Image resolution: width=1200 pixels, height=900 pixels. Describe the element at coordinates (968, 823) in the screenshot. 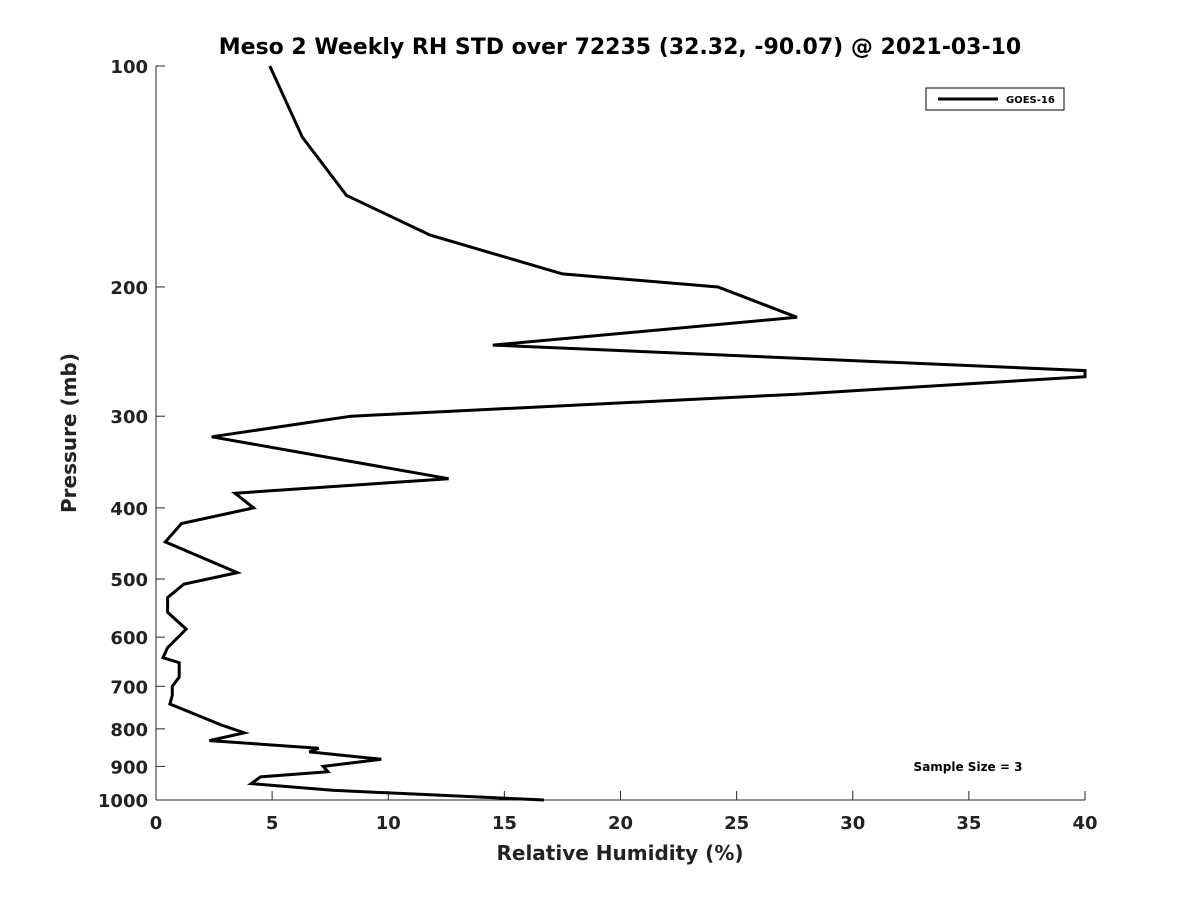

I see `x-tick-label: 35` at that location.